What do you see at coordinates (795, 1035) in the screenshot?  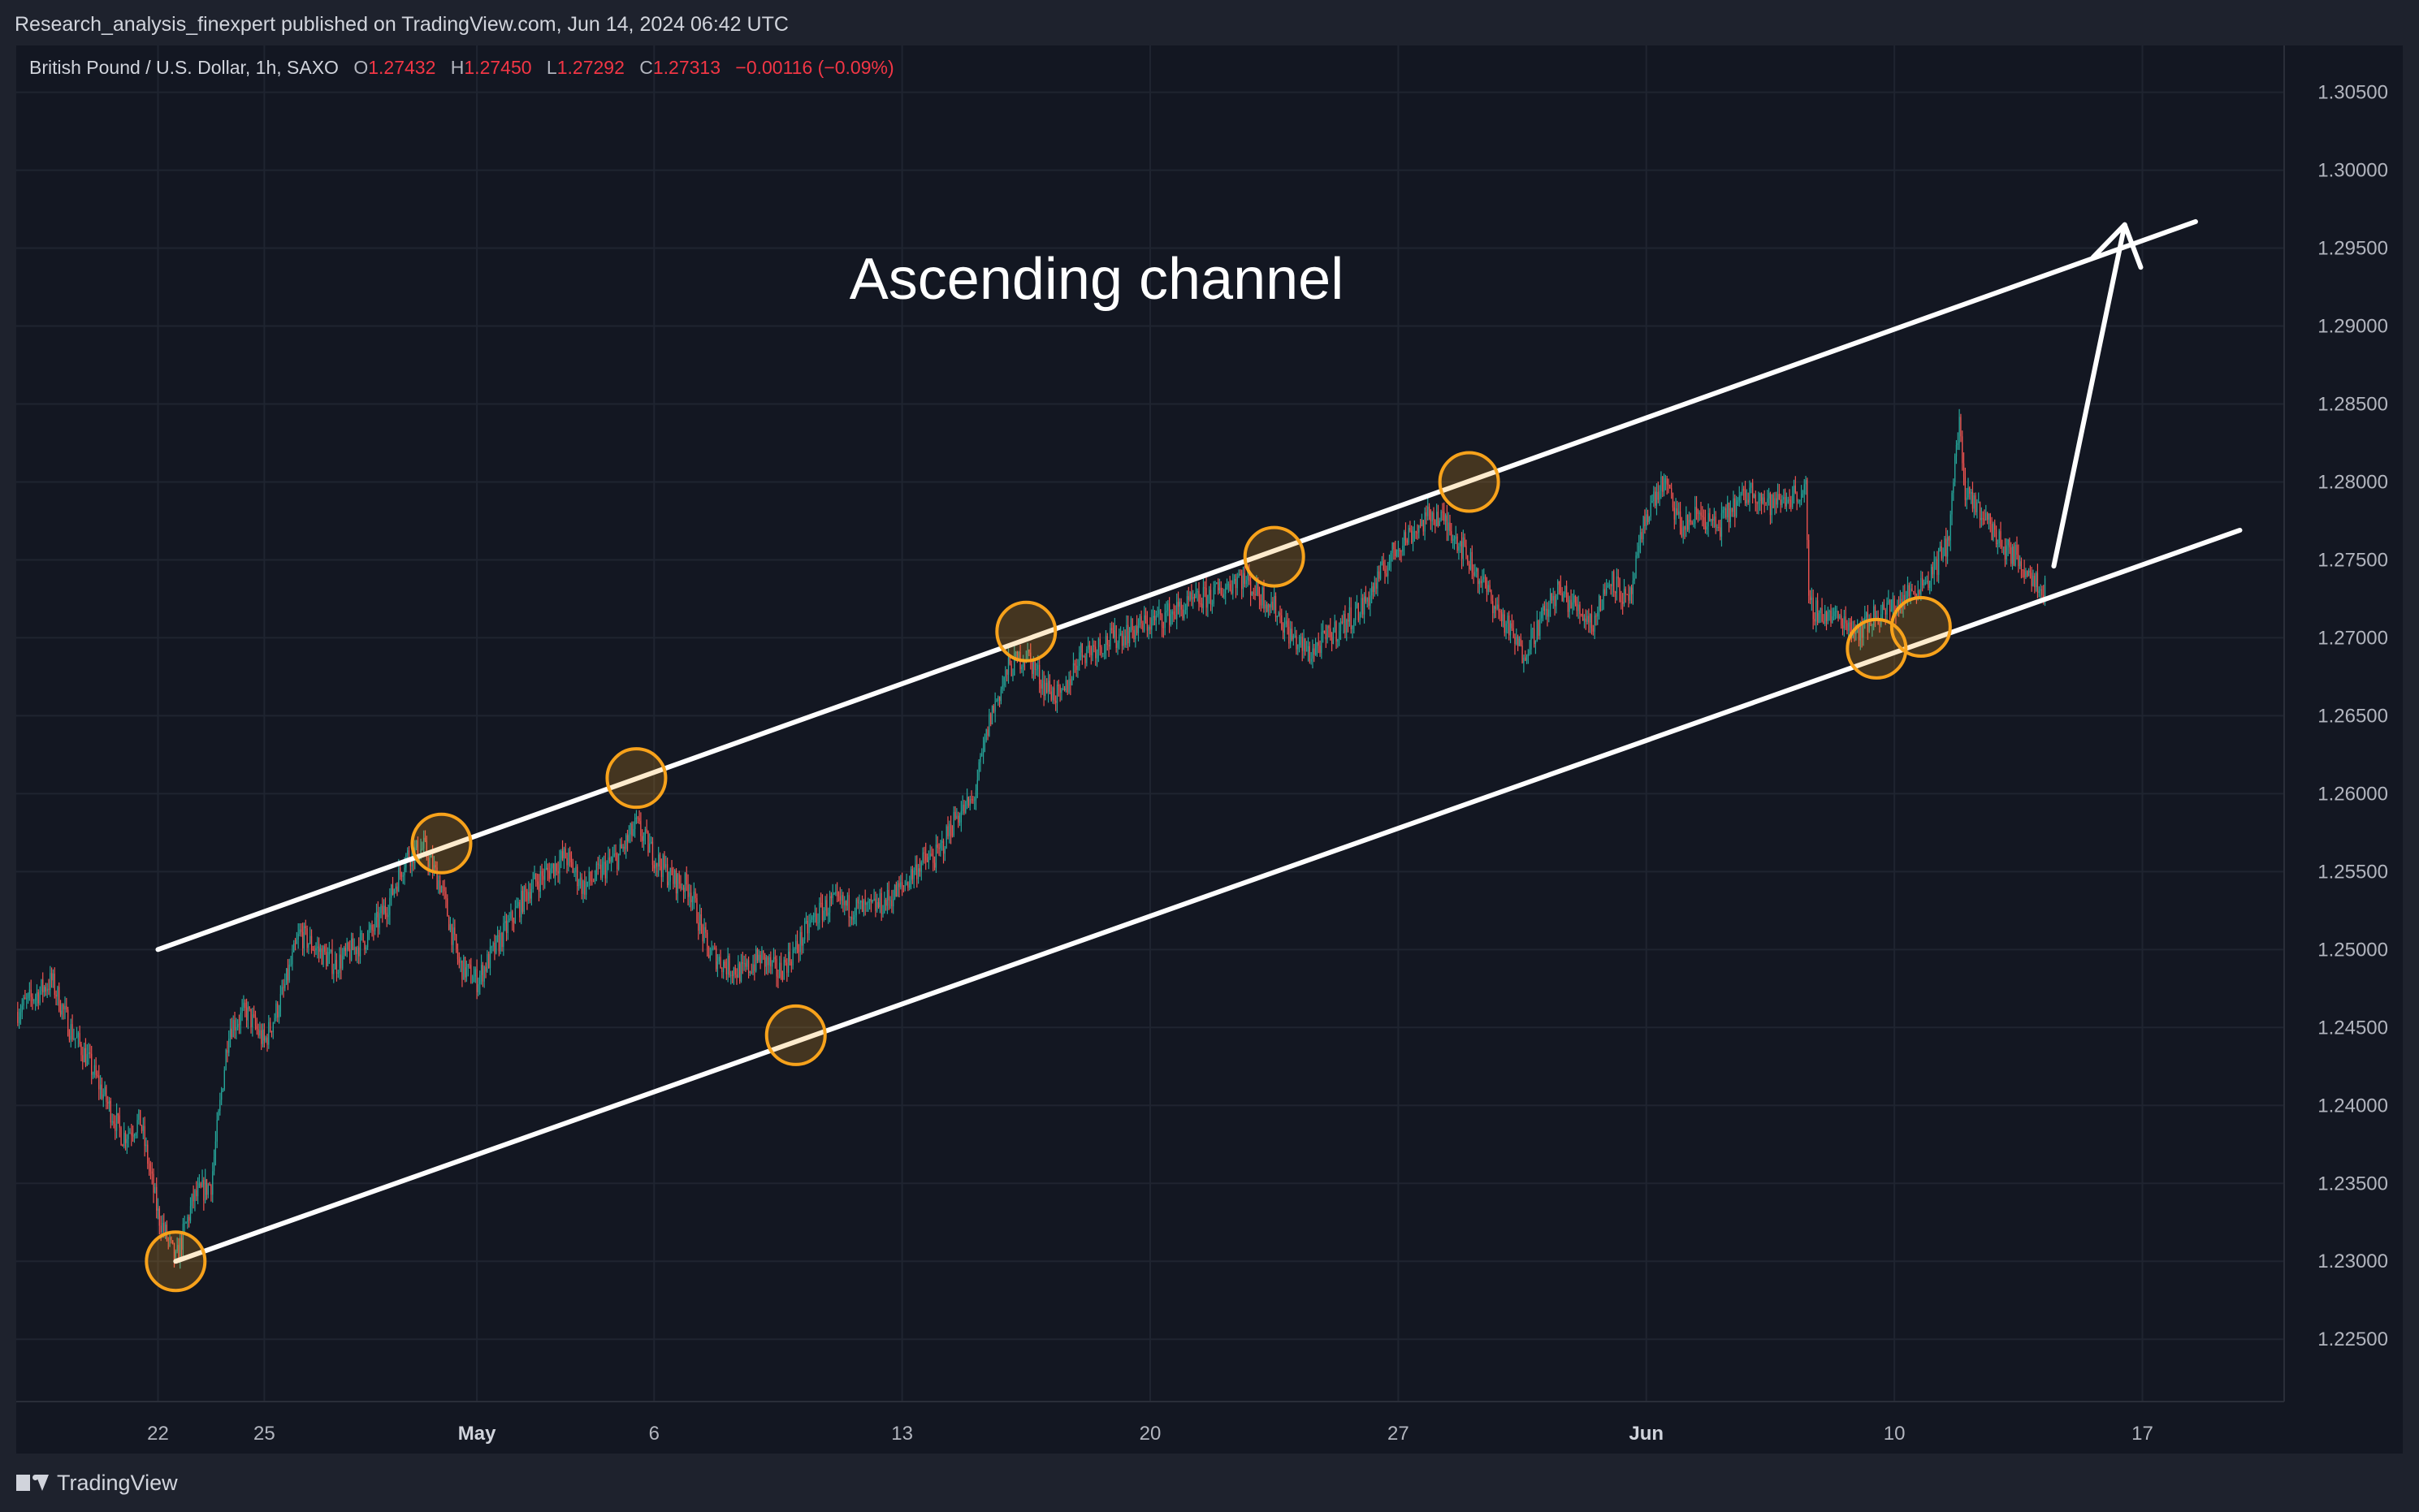 I see `channel-touch-circle` at bounding box center [795, 1035].